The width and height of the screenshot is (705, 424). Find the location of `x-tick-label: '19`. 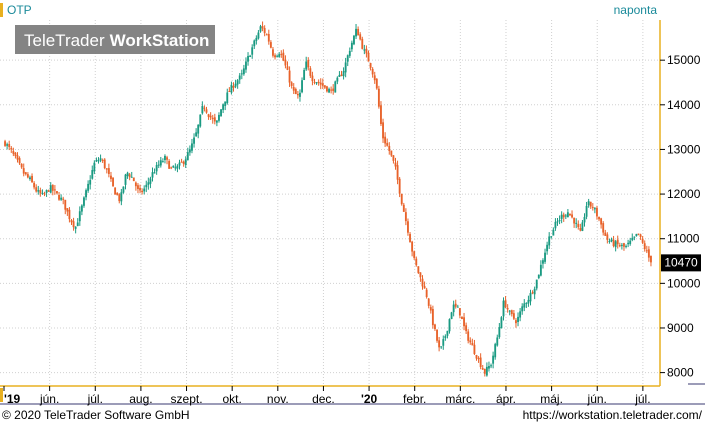

x-tick-label: '19 is located at coordinates (12, 399).